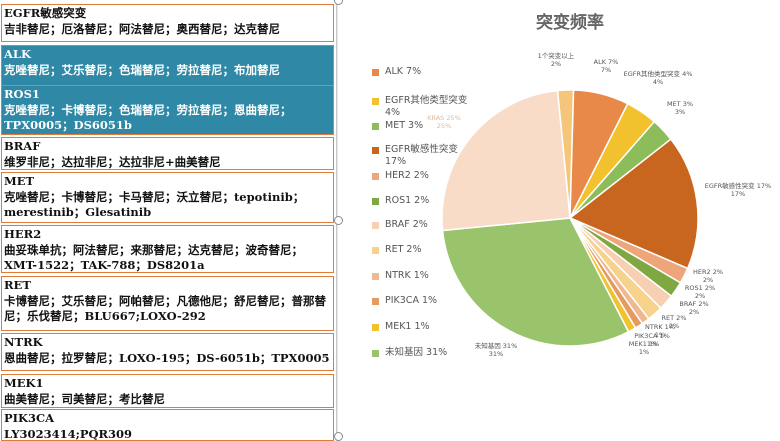 Image resolution: width=780 pixels, height=441 pixels. I want to click on legend-item-9: NTRK 1%, so click(422, 276).